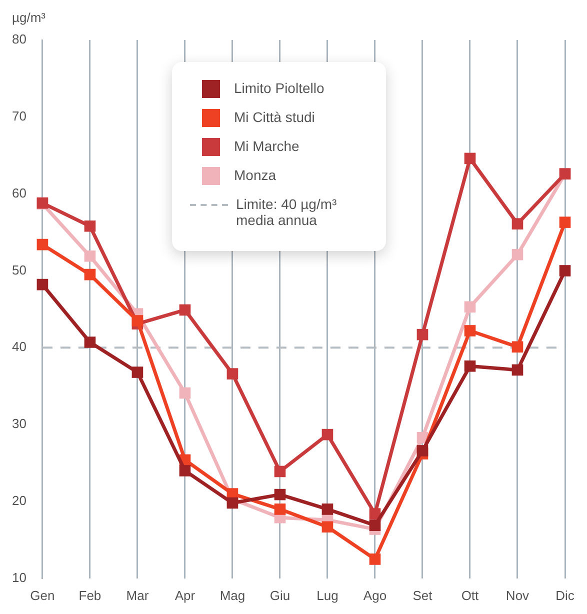  What do you see at coordinates (375, 595) in the screenshot?
I see `x-tick-label: Ago` at bounding box center [375, 595].